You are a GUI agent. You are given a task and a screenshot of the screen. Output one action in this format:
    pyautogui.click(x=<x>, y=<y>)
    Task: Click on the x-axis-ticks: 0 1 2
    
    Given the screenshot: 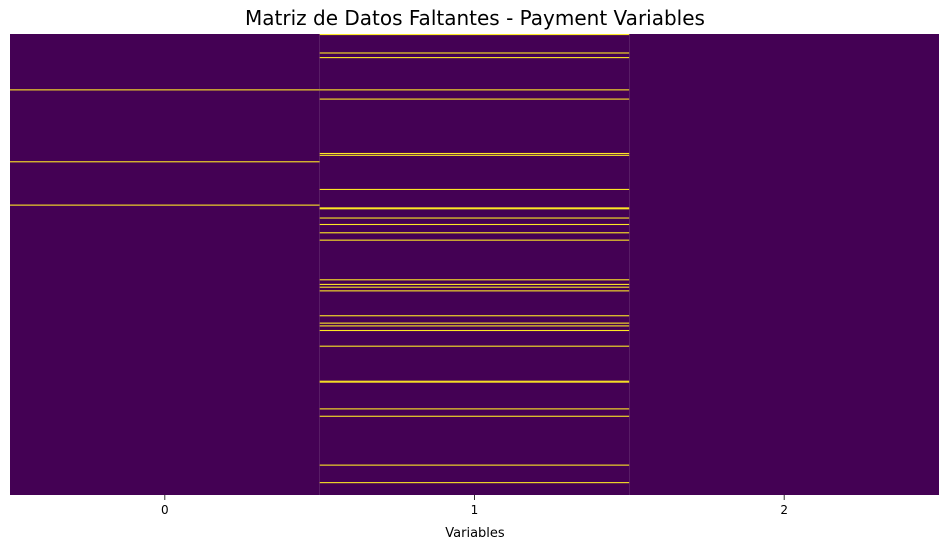 What is the action you would take?
    pyautogui.click(x=474, y=506)
    